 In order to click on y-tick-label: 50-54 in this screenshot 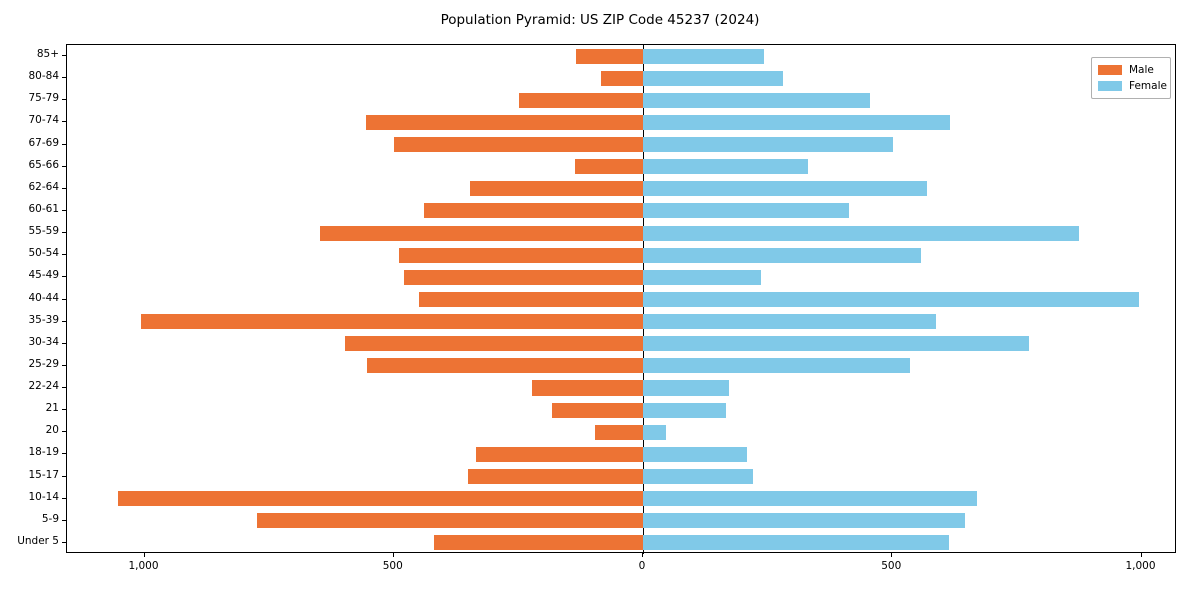, I will do `click(43, 253)`.